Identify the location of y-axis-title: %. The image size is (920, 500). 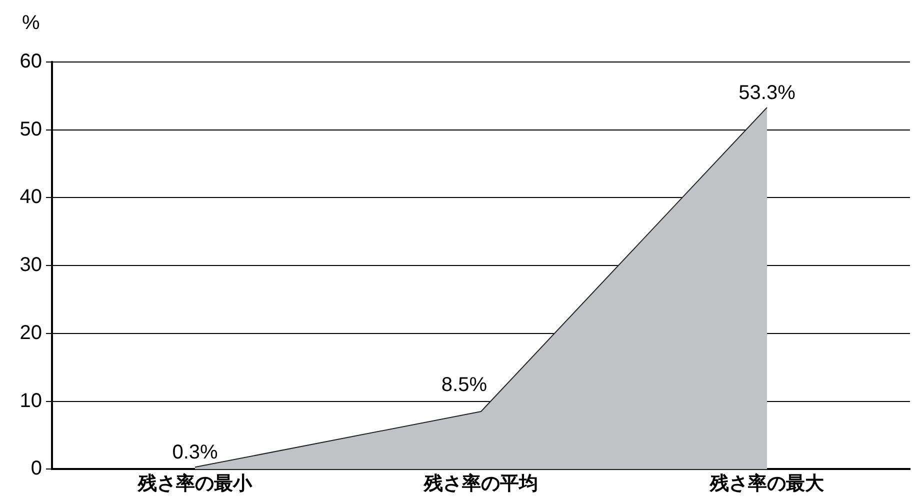
(31, 23).